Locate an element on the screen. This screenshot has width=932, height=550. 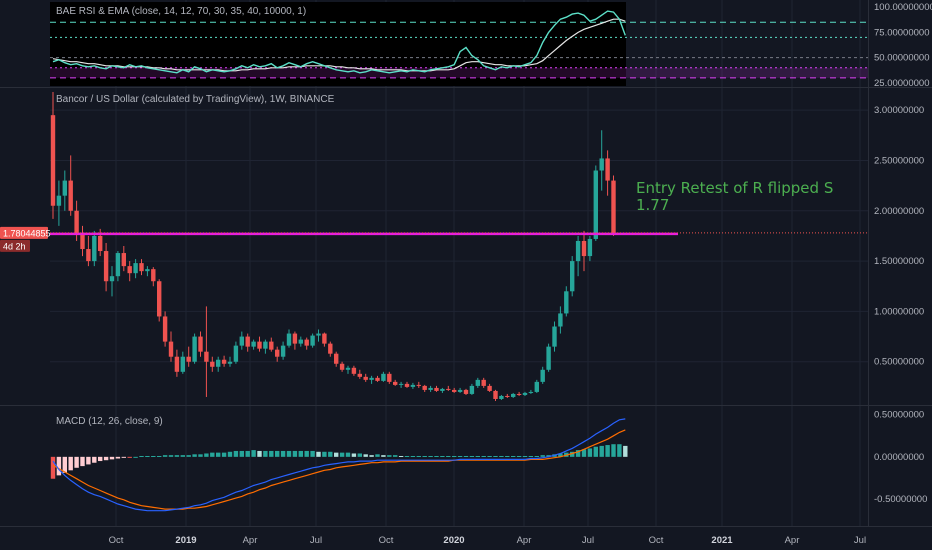
macd-signal-line is located at coordinates (339, 469).